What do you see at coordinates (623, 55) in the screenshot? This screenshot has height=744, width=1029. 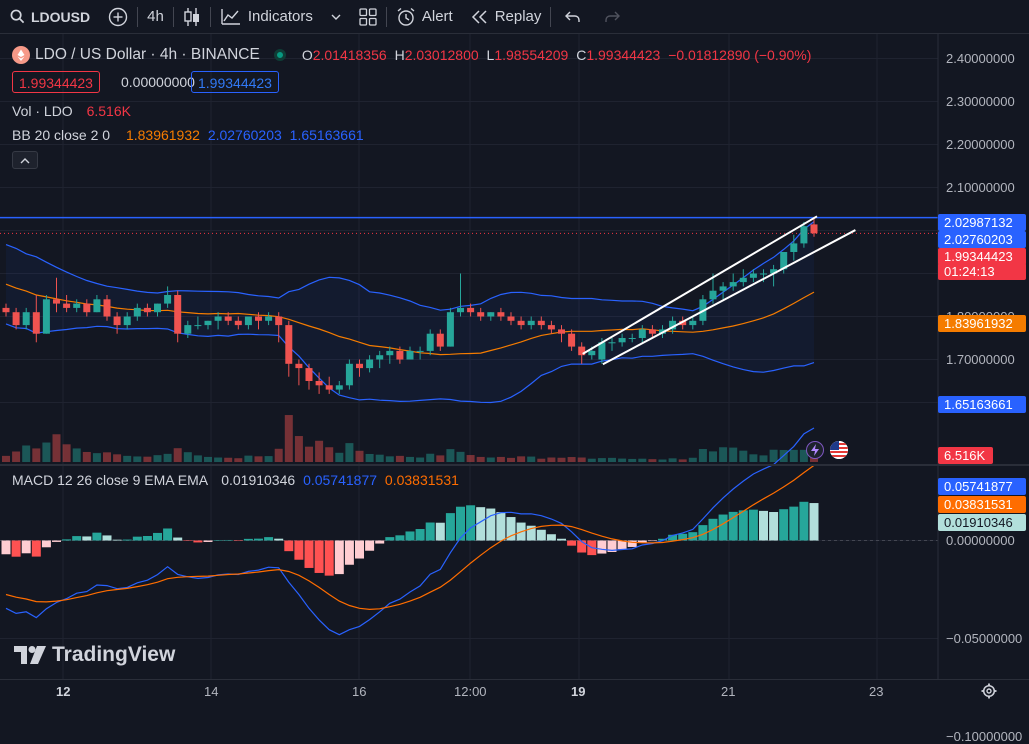 I see `close-value: 1.99344423` at bounding box center [623, 55].